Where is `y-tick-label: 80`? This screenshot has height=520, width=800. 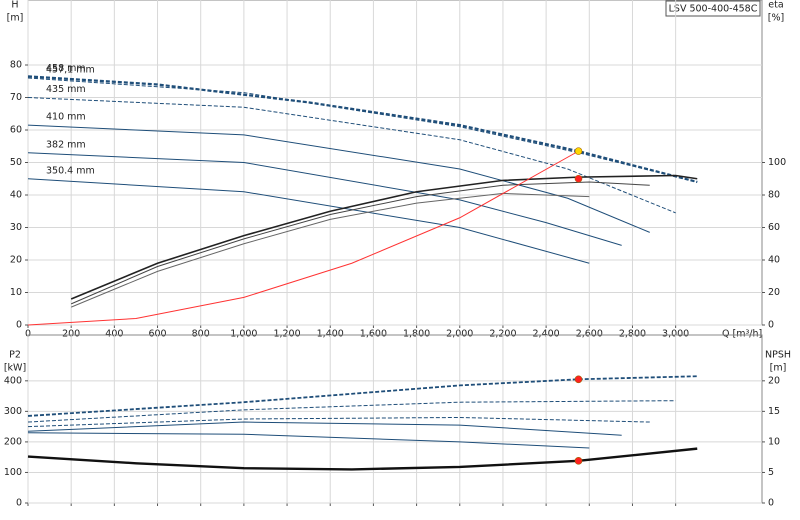
y-tick-label: 80 is located at coordinates (16, 65).